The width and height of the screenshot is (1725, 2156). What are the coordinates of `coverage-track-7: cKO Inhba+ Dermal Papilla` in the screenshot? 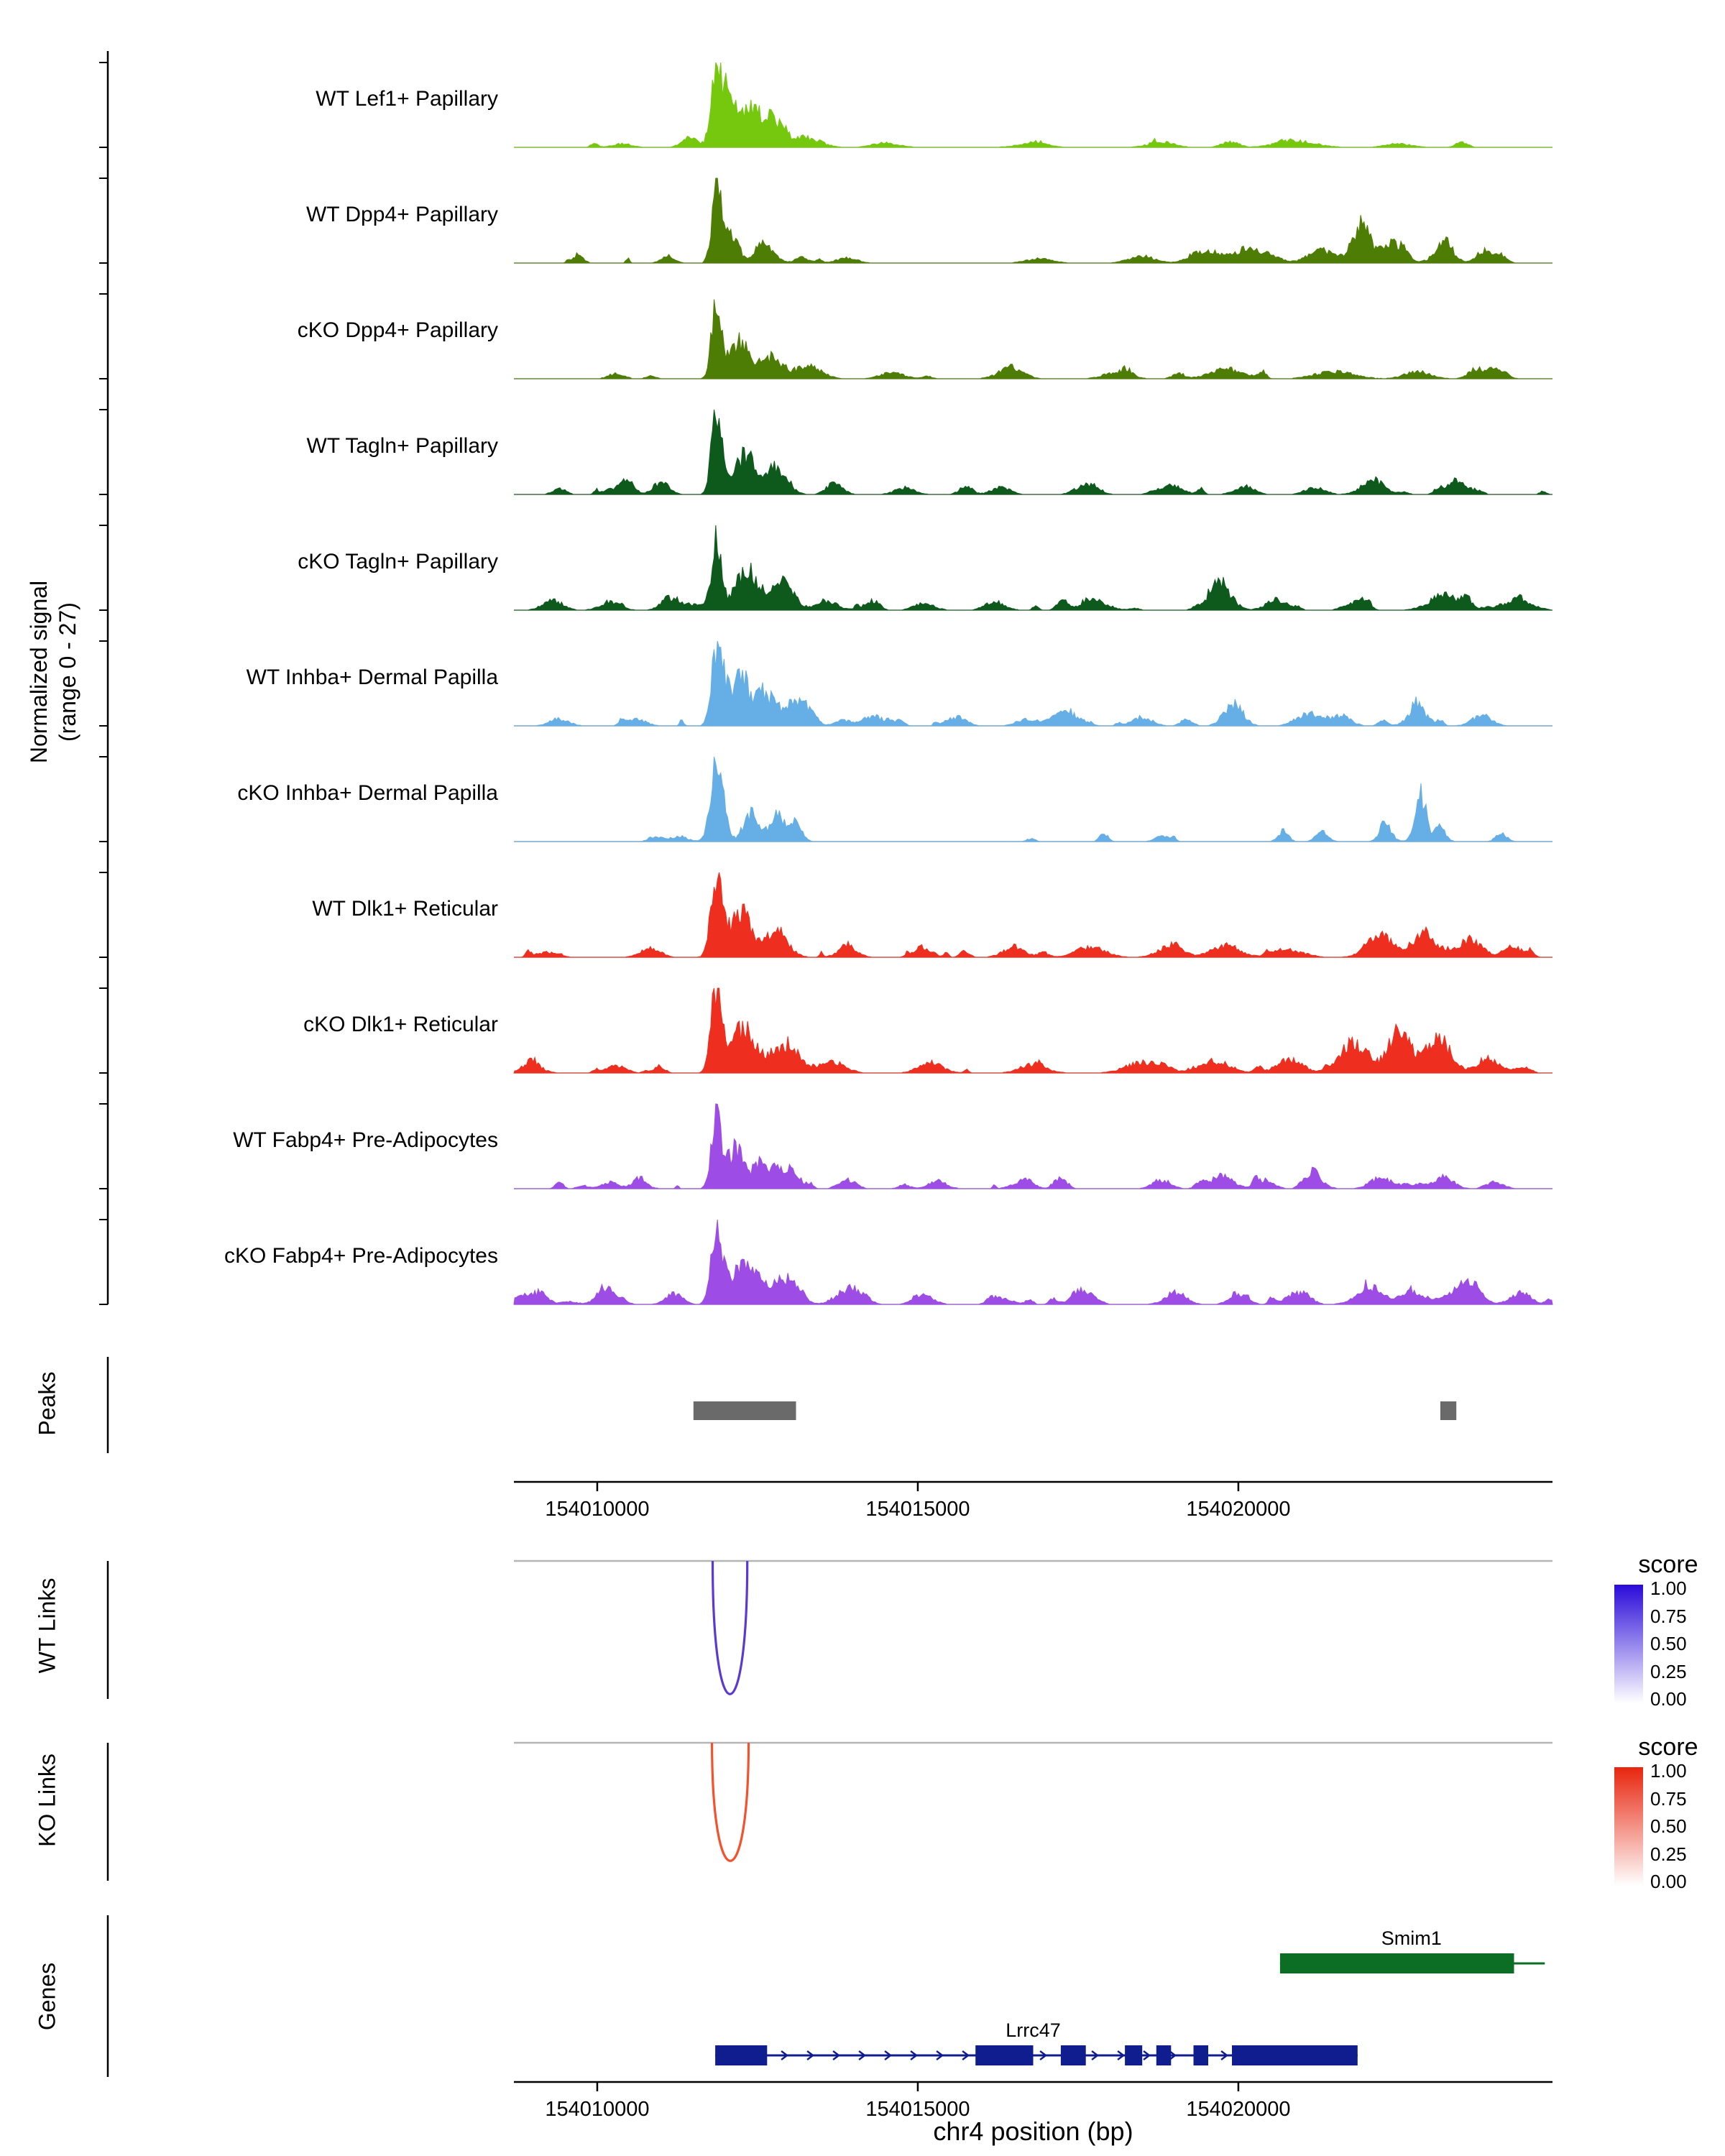 It's located at (825, 799).